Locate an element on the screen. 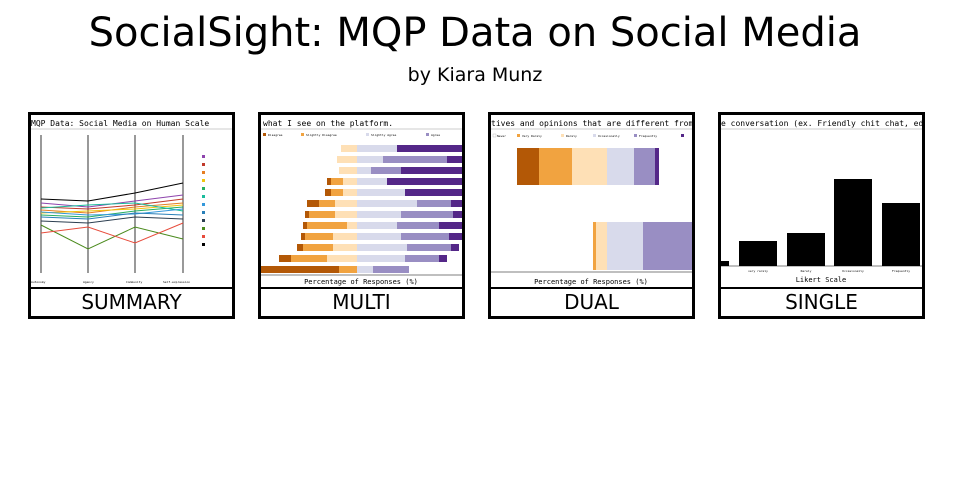 This screenshot has height=500, width=960. axis-title: Likert Scale is located at coordinates (821, 280).